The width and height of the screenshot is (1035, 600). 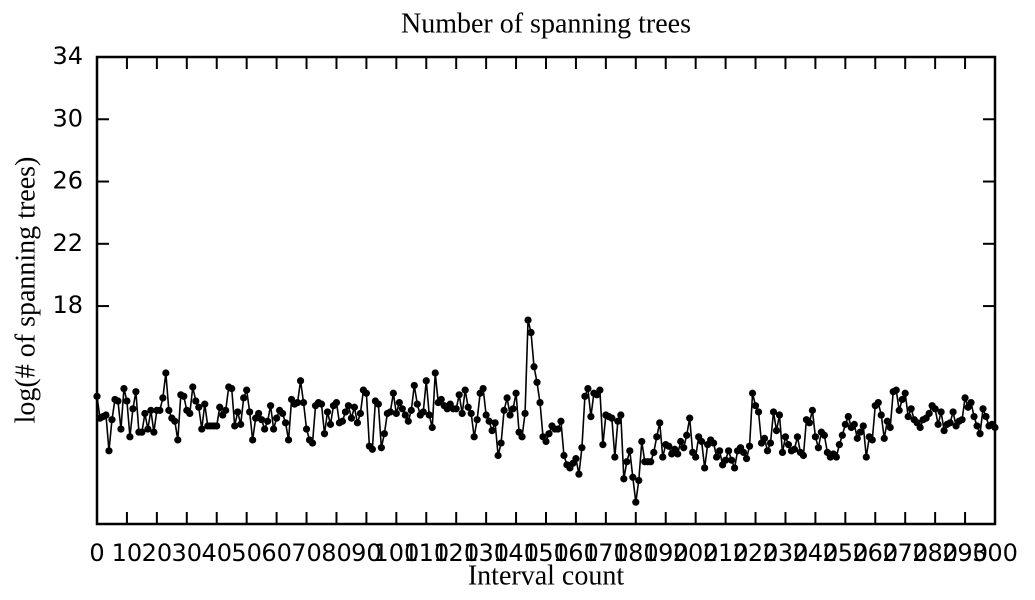 I want to click on x-tick-label: 10, so click(x=127, y=553).